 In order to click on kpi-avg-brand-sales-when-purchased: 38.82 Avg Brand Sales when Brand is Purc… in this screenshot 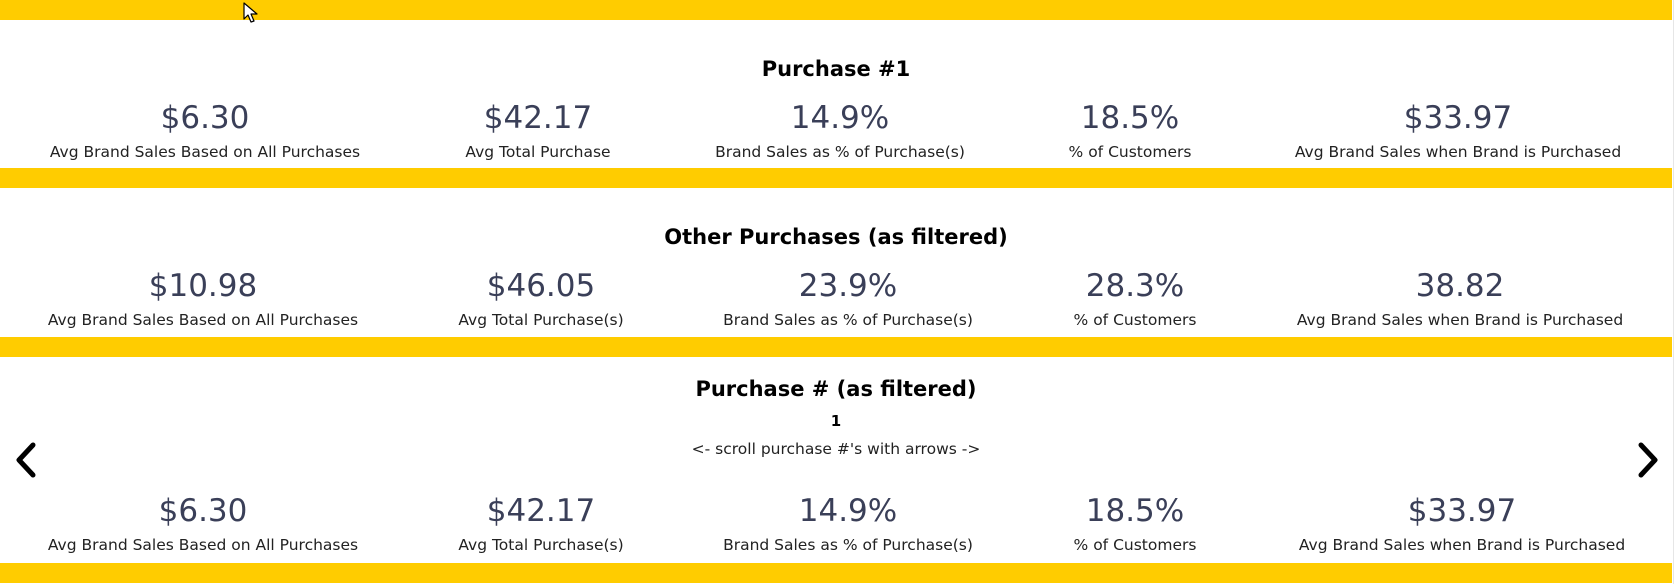, I will do `click(1460, 299)`.